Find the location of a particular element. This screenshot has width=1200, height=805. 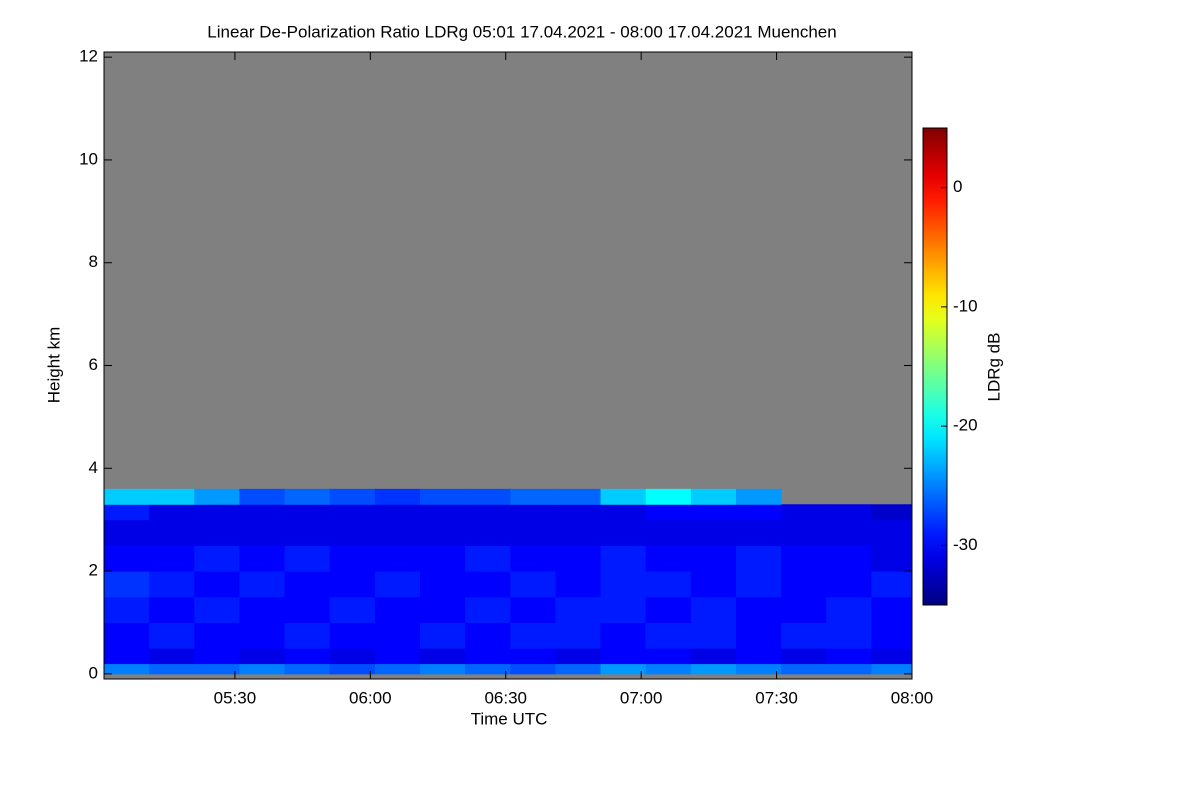

y-tick-label: 8 is located at coordinates (93, 261).